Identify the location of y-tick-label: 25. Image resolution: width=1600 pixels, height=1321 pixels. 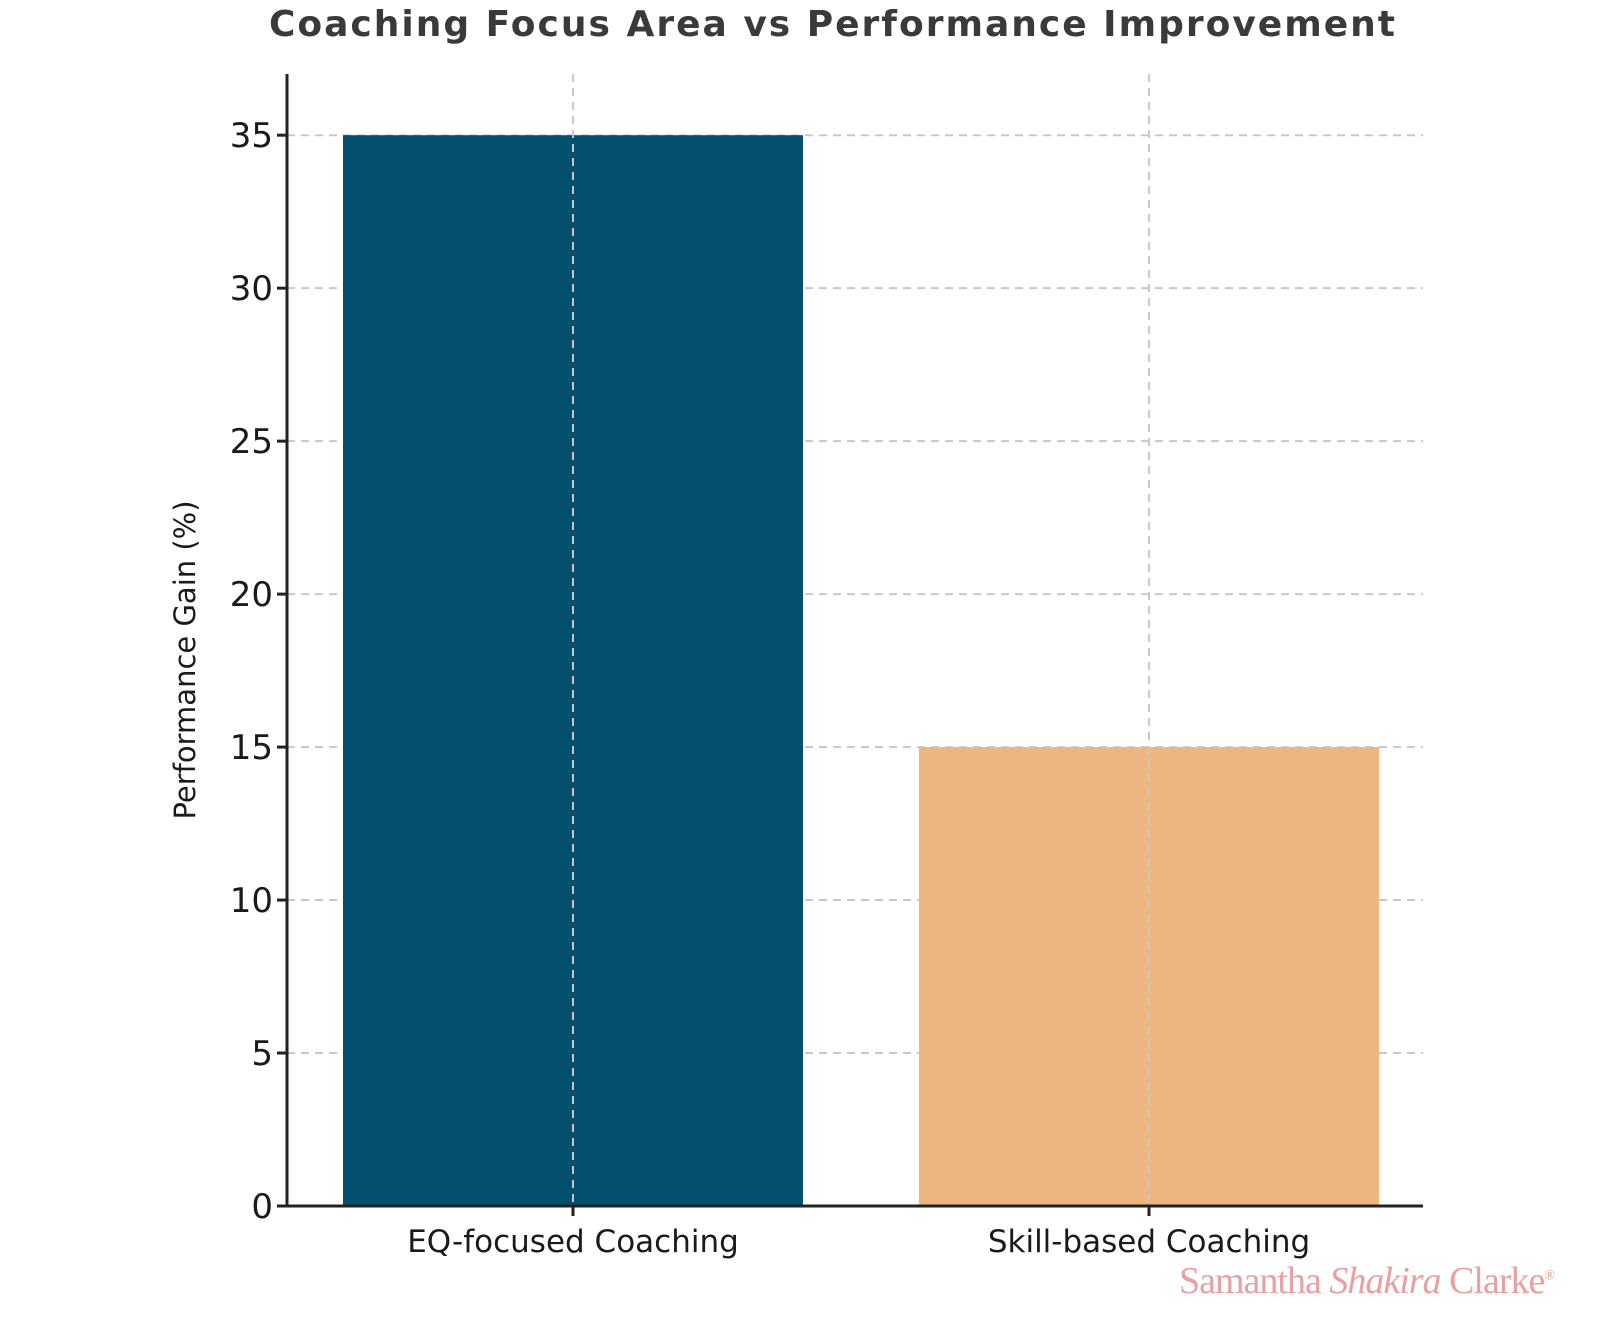
(251, 442).